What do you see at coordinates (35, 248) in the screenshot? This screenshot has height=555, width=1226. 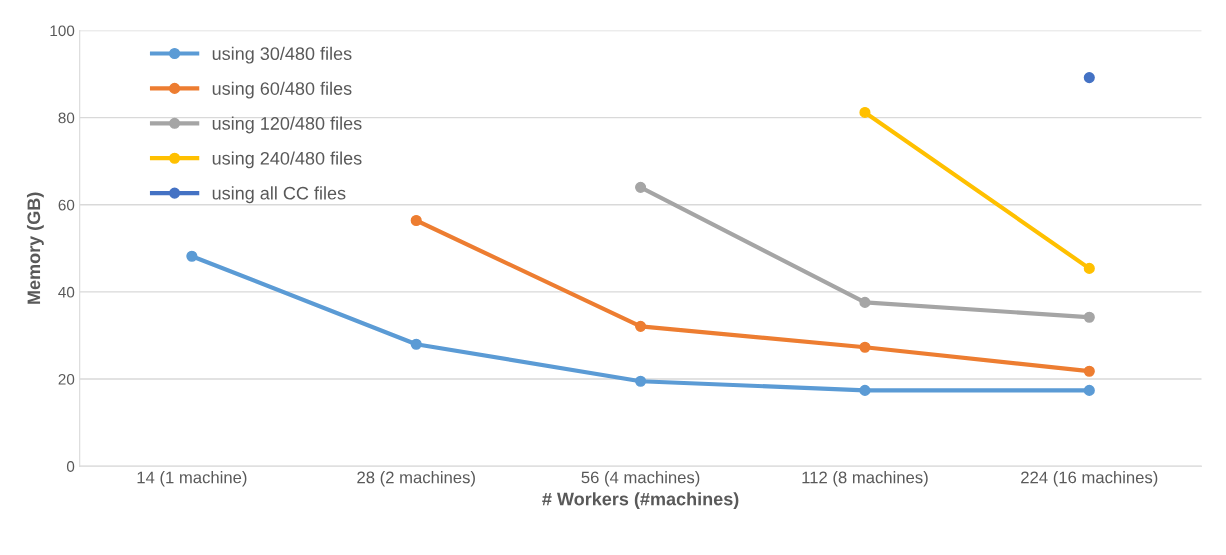 I see `y-axis-title: Memory (GB)` at bounding box center [35, 248].